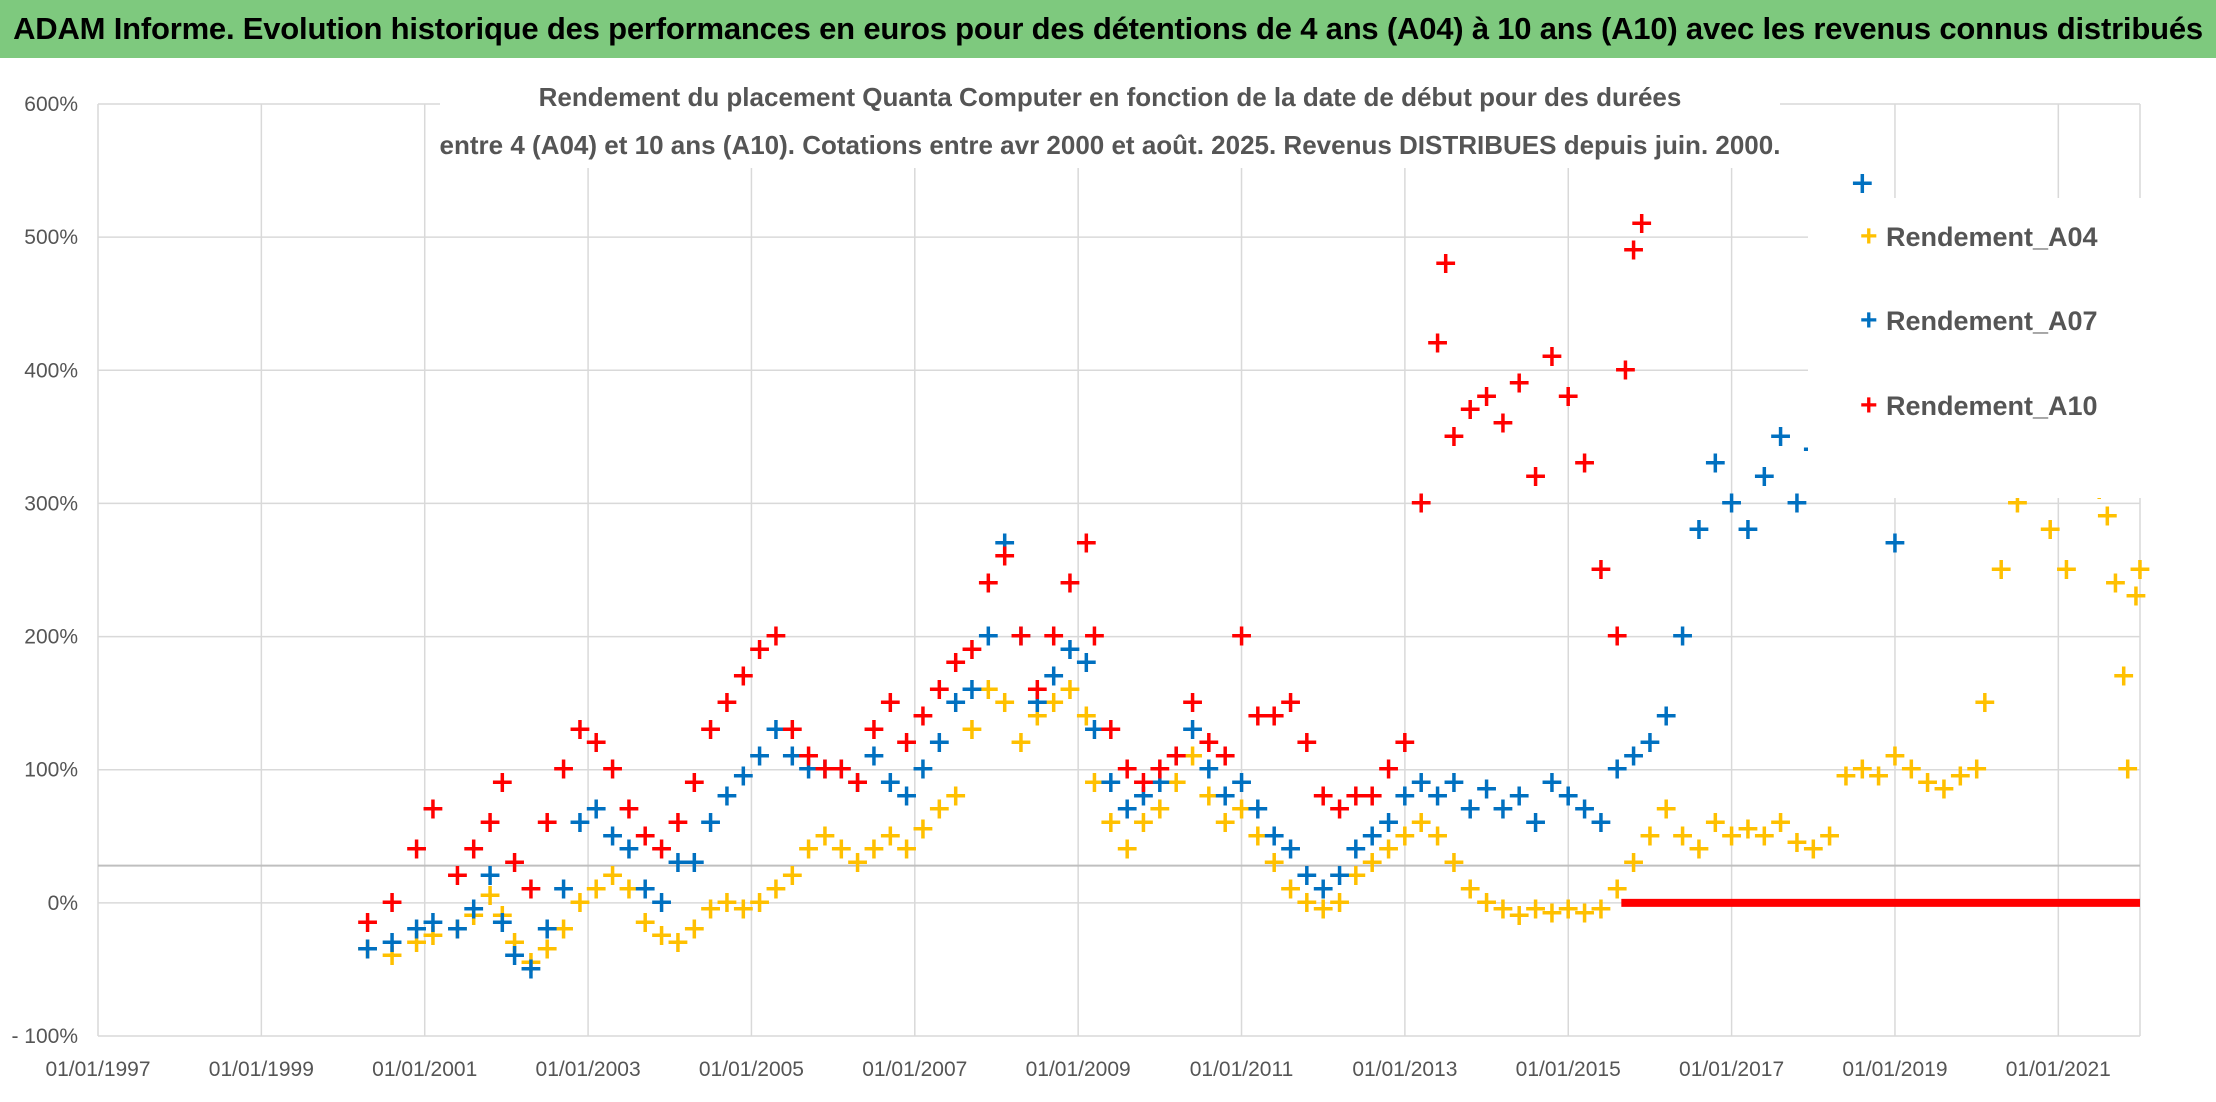 The image size is (2216, 1102). What do you see at coordinates (44, 1036) in the screenshot?
I see `y-tick-label: - 100%` at bounding box center [44, 1036].